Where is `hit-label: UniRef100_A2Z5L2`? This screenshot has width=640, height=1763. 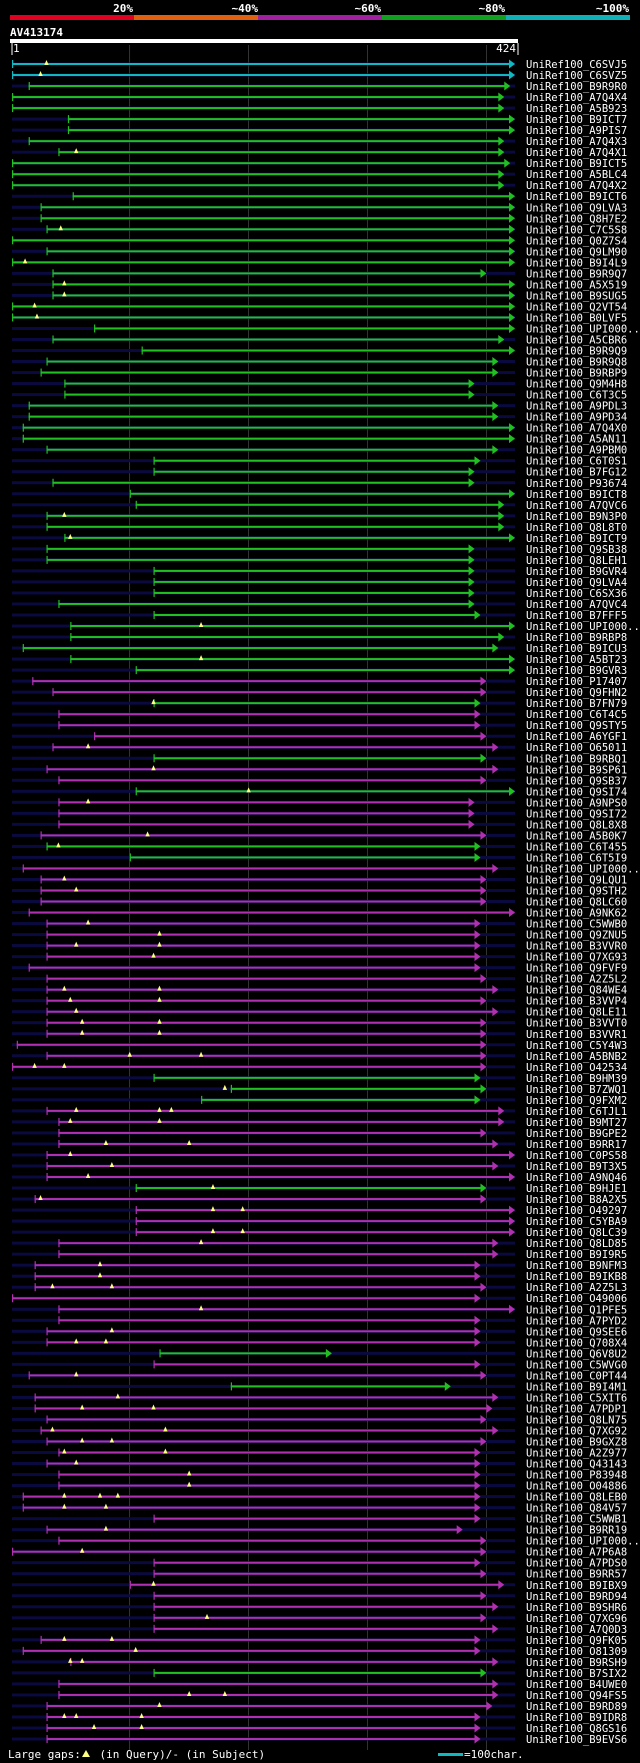
hit-label: UniRef100_A2Z5L2 is located at coordinates (576, 980).